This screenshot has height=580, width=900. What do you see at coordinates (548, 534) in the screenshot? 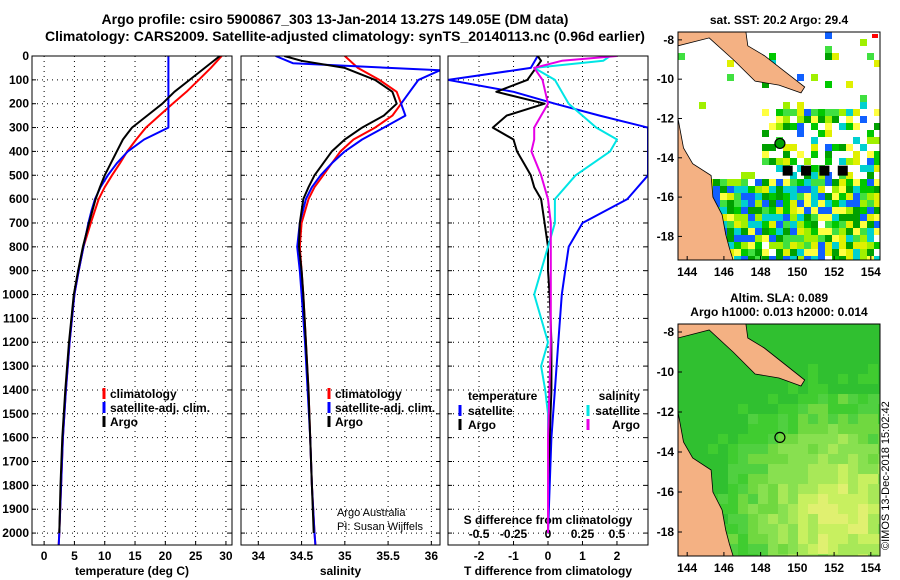
I see `top-x-tick-label: 0` at bounding box center [548, 534].